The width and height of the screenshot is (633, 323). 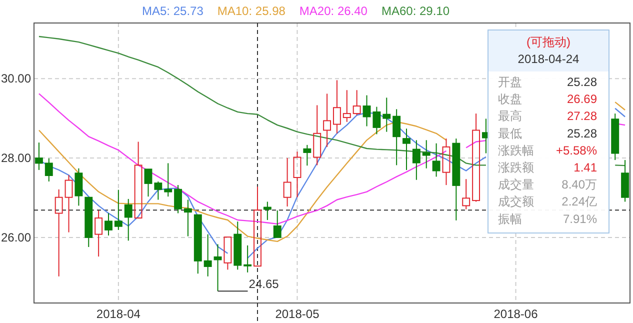 I want to click on category-label: 涨跌幅, so click(x=516, y=150).